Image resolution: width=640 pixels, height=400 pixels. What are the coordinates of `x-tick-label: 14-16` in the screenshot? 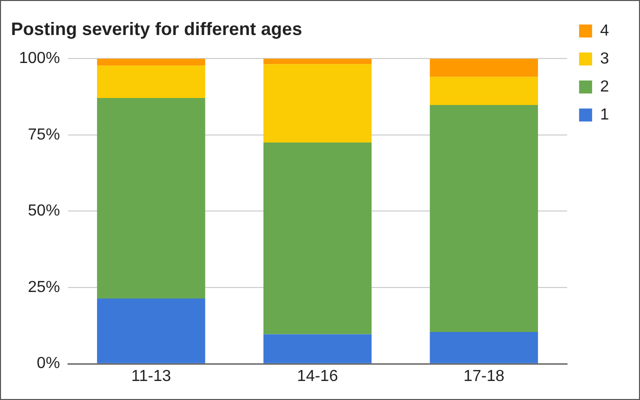 It's located at (317, 376).